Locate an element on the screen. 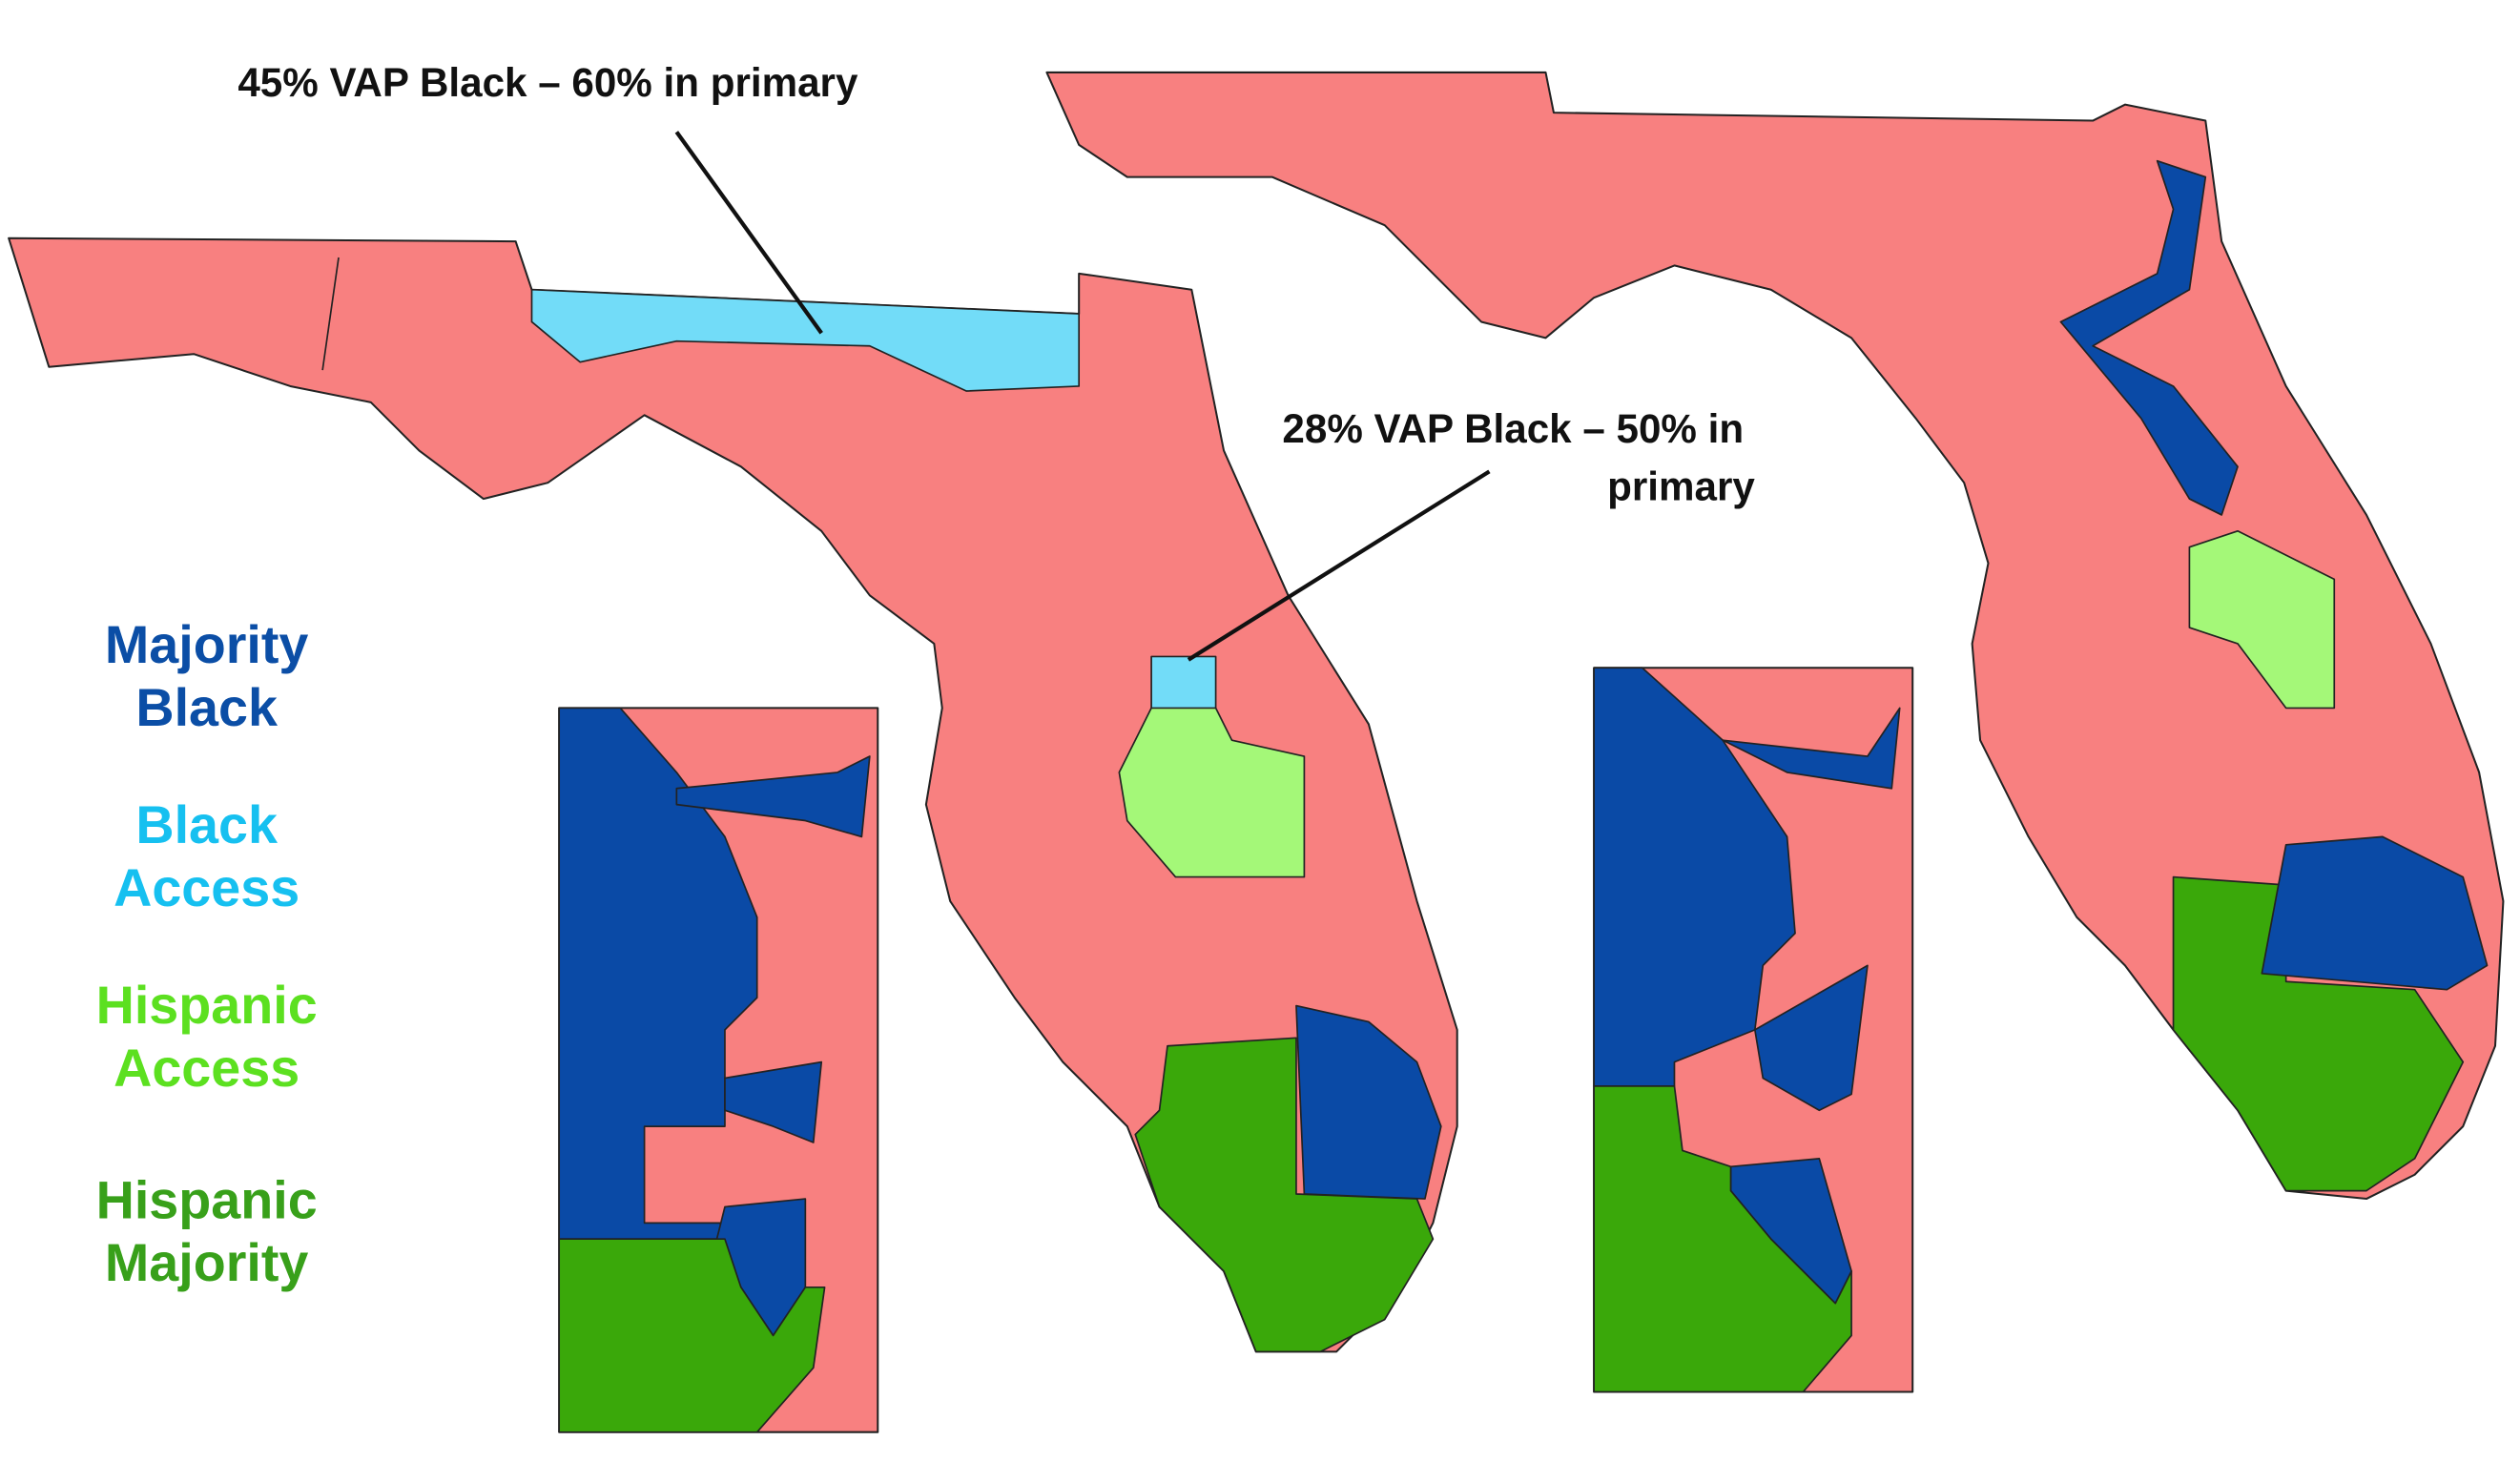  annotation-line: primary is located at coordinates (1681, 486).